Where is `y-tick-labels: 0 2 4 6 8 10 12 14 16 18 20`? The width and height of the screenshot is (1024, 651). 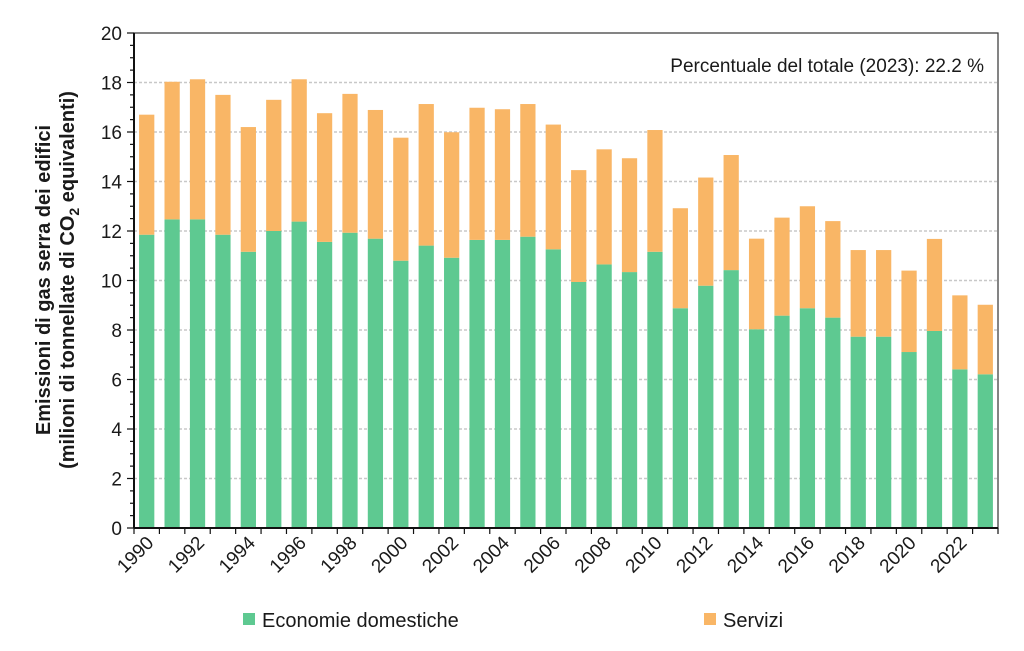 y-tick-labels: 0 2 4 6 8 10 12 14 16 18 20 is located at coordinates (112, 282).